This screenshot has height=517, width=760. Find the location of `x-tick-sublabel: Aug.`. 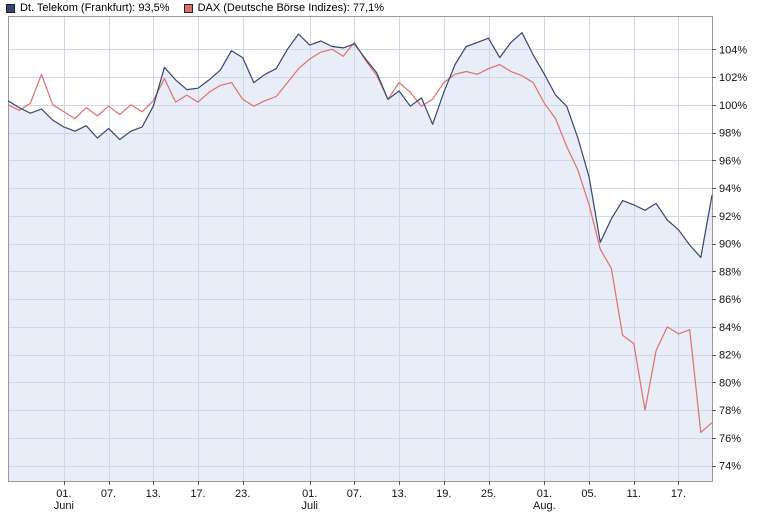

x-tick-sublabel: Aug. is located at coordinates (544, 506).